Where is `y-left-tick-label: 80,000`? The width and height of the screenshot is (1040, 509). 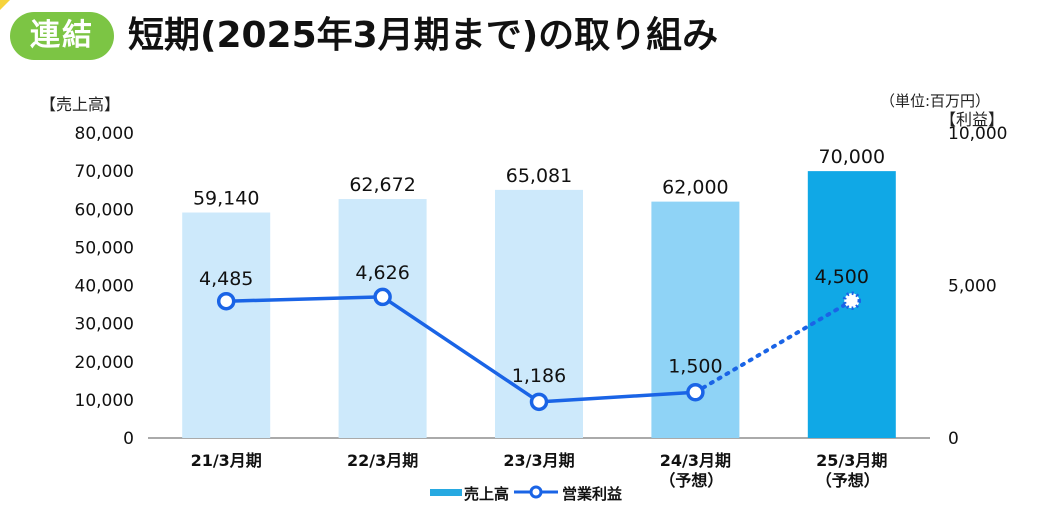 y-left-tick-label: 80,000 is located at coordinates (104, 134).